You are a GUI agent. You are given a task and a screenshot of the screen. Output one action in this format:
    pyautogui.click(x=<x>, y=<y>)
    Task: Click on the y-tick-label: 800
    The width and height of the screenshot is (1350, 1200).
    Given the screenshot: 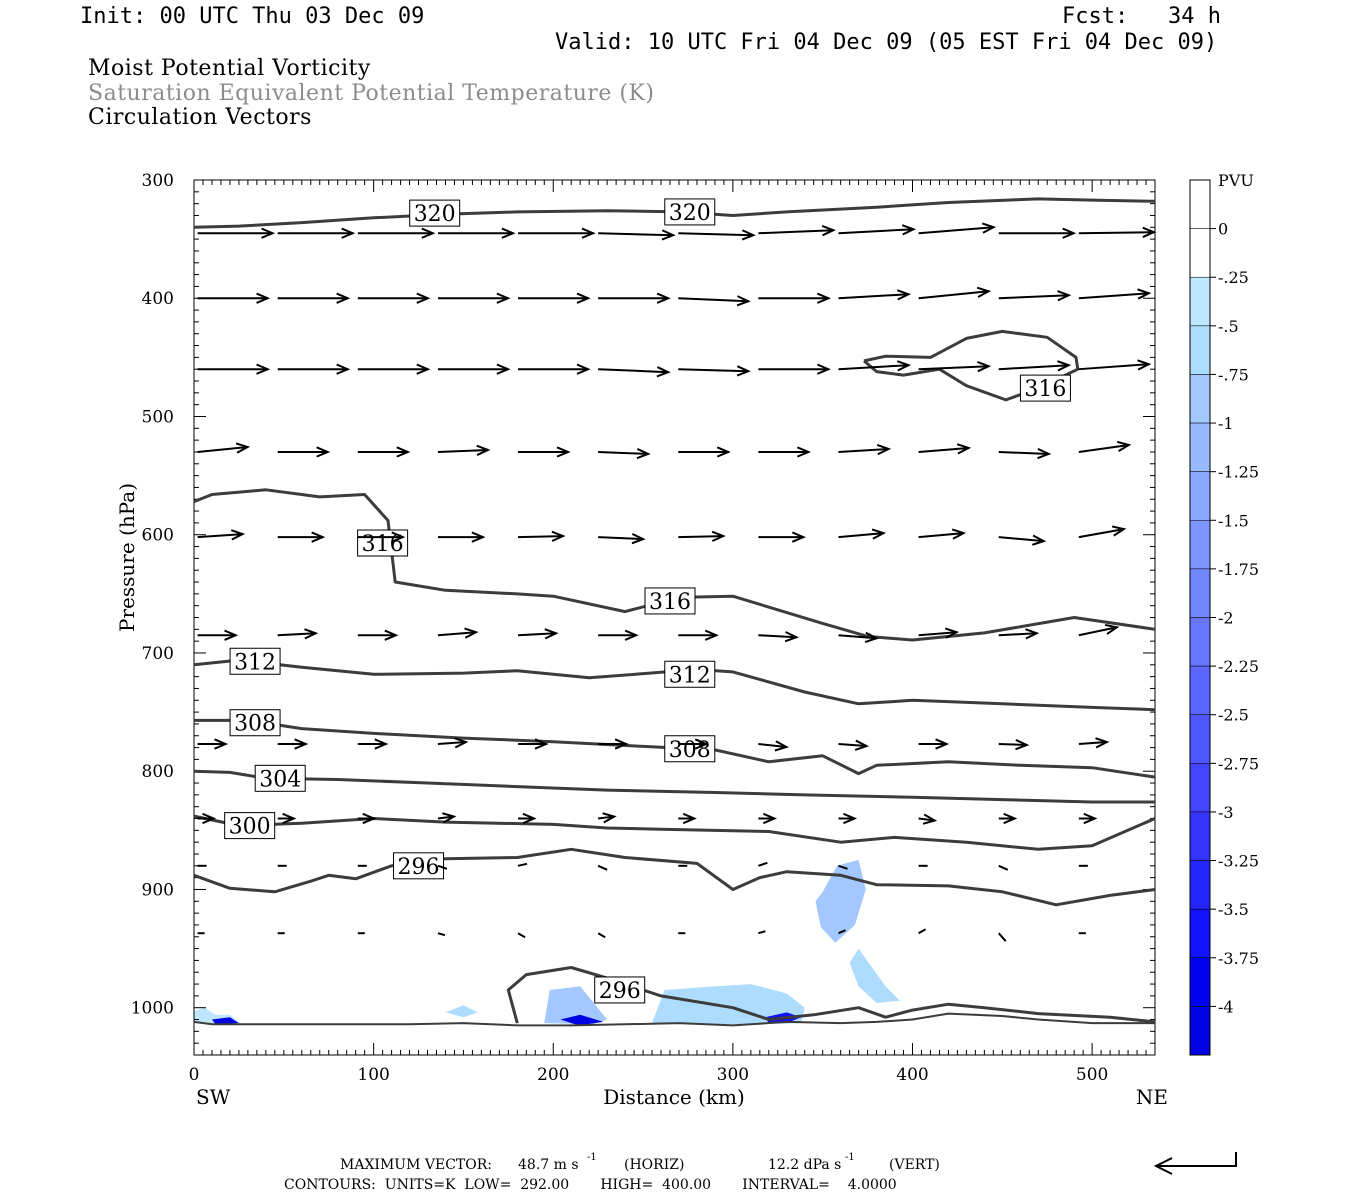 What is the action you would take?
    pyautogui.click(x=158, y=772)
    